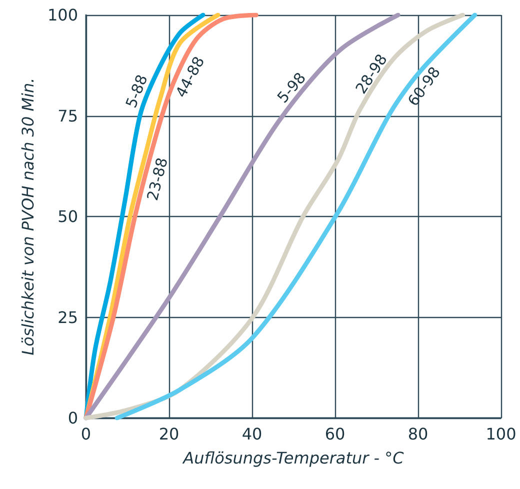  What do you see at coordinates (68, 116) in the screenshot?
I see `y-tick-label: 75` at bounding box center [68, 116].